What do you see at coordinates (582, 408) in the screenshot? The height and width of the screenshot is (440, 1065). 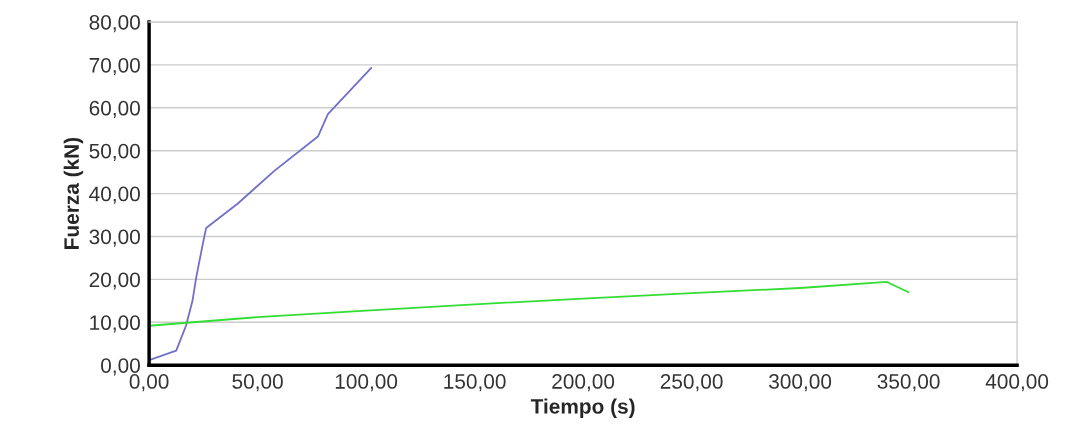 I see `x-axis-title: Tiempo (s)` at bounding box center [582, 408].